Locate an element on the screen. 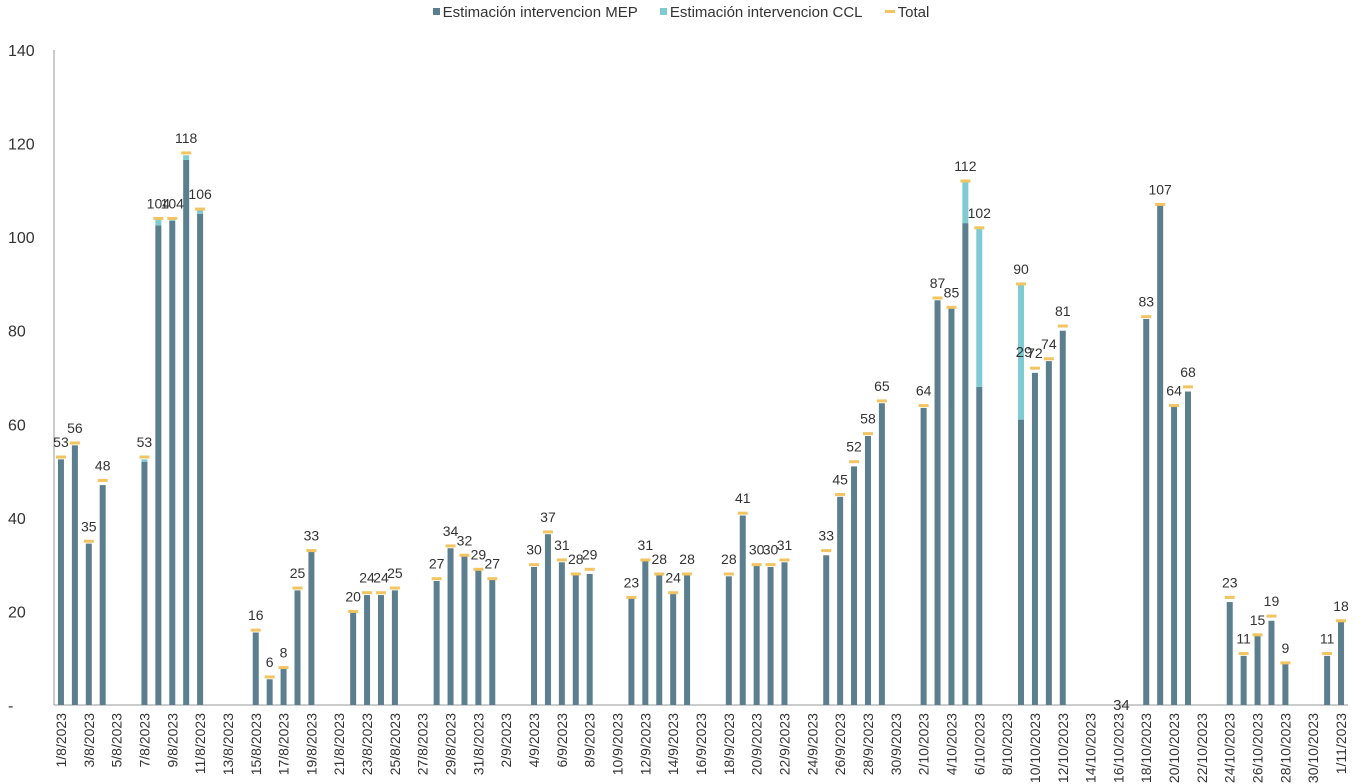 The width and height of the screenshot is (1362, 784). total-data-label: 37 is located at coordinates (548, 517).